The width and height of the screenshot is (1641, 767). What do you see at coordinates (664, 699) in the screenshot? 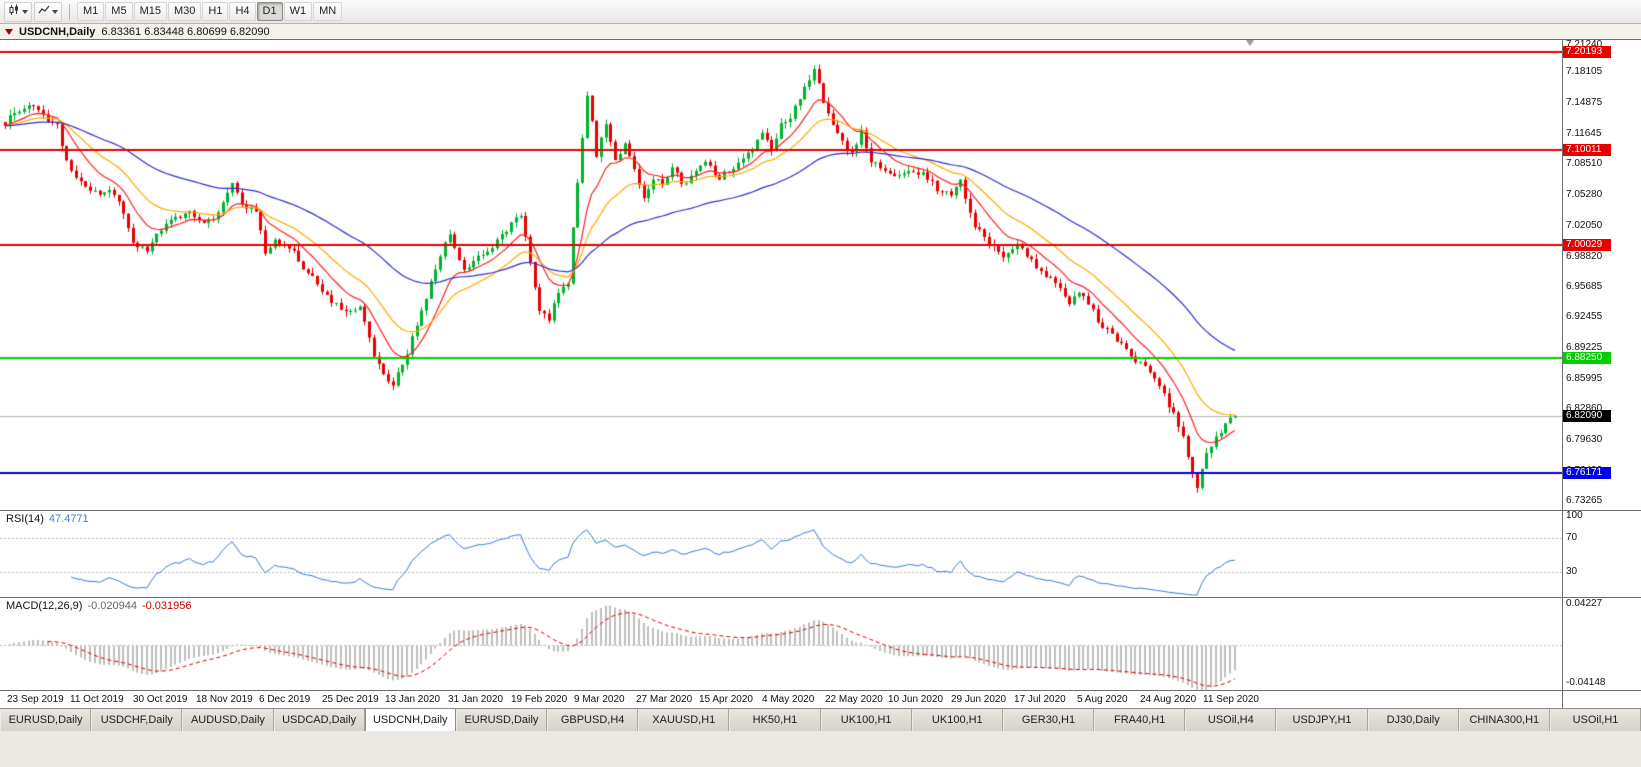
I see `date-axis-label: 27 Mar 2020` at bounding box center [664, 699].